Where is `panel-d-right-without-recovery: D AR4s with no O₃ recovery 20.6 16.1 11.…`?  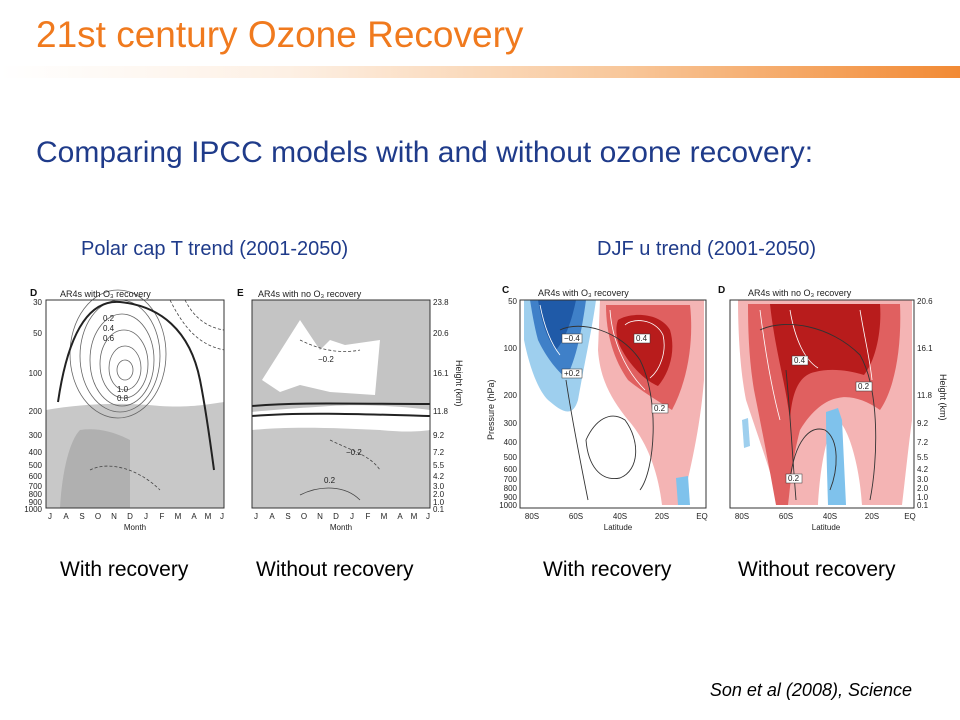 panel-d-right-without-recovery: D AR4s with no O₃ recovery 20.6 16.1 11.… is located at coordinates (833, 408).